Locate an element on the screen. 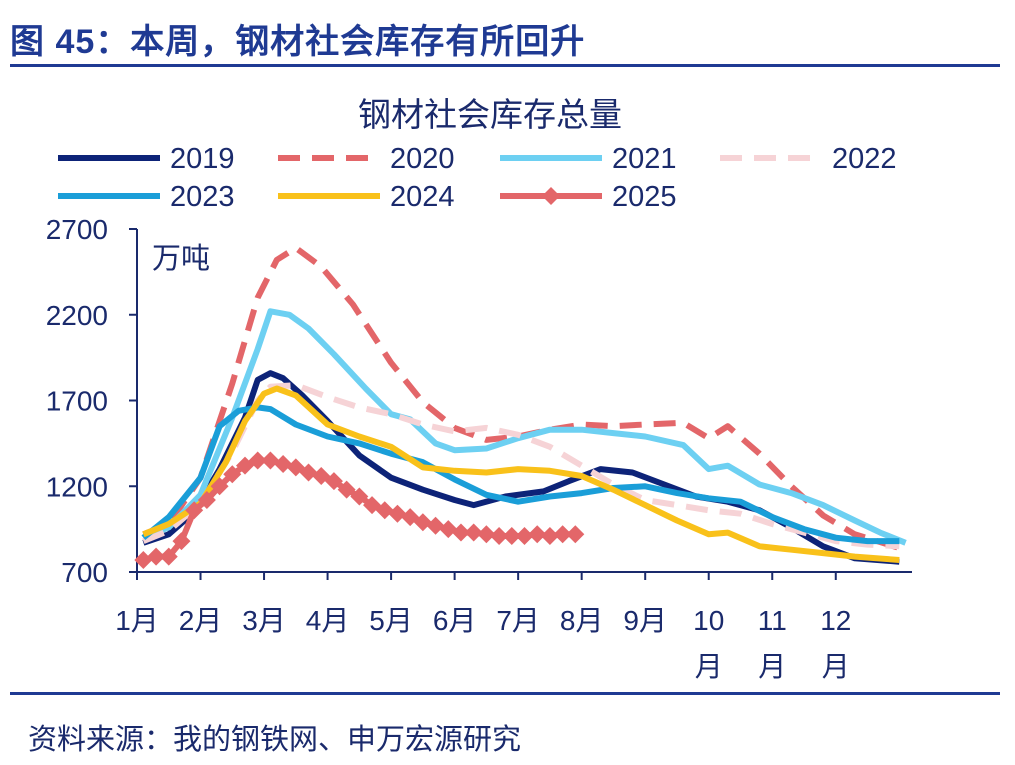 This screenshot has width=1015, height=765. x-tick-label: 5月 is located at coordinates (391, 620).